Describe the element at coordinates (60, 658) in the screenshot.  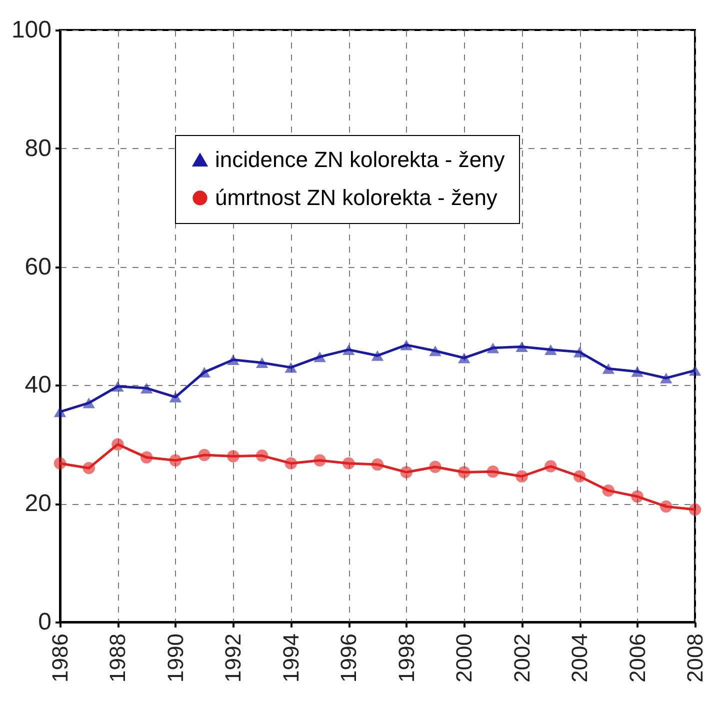
I see `x-tick-label: 1986` at that location.